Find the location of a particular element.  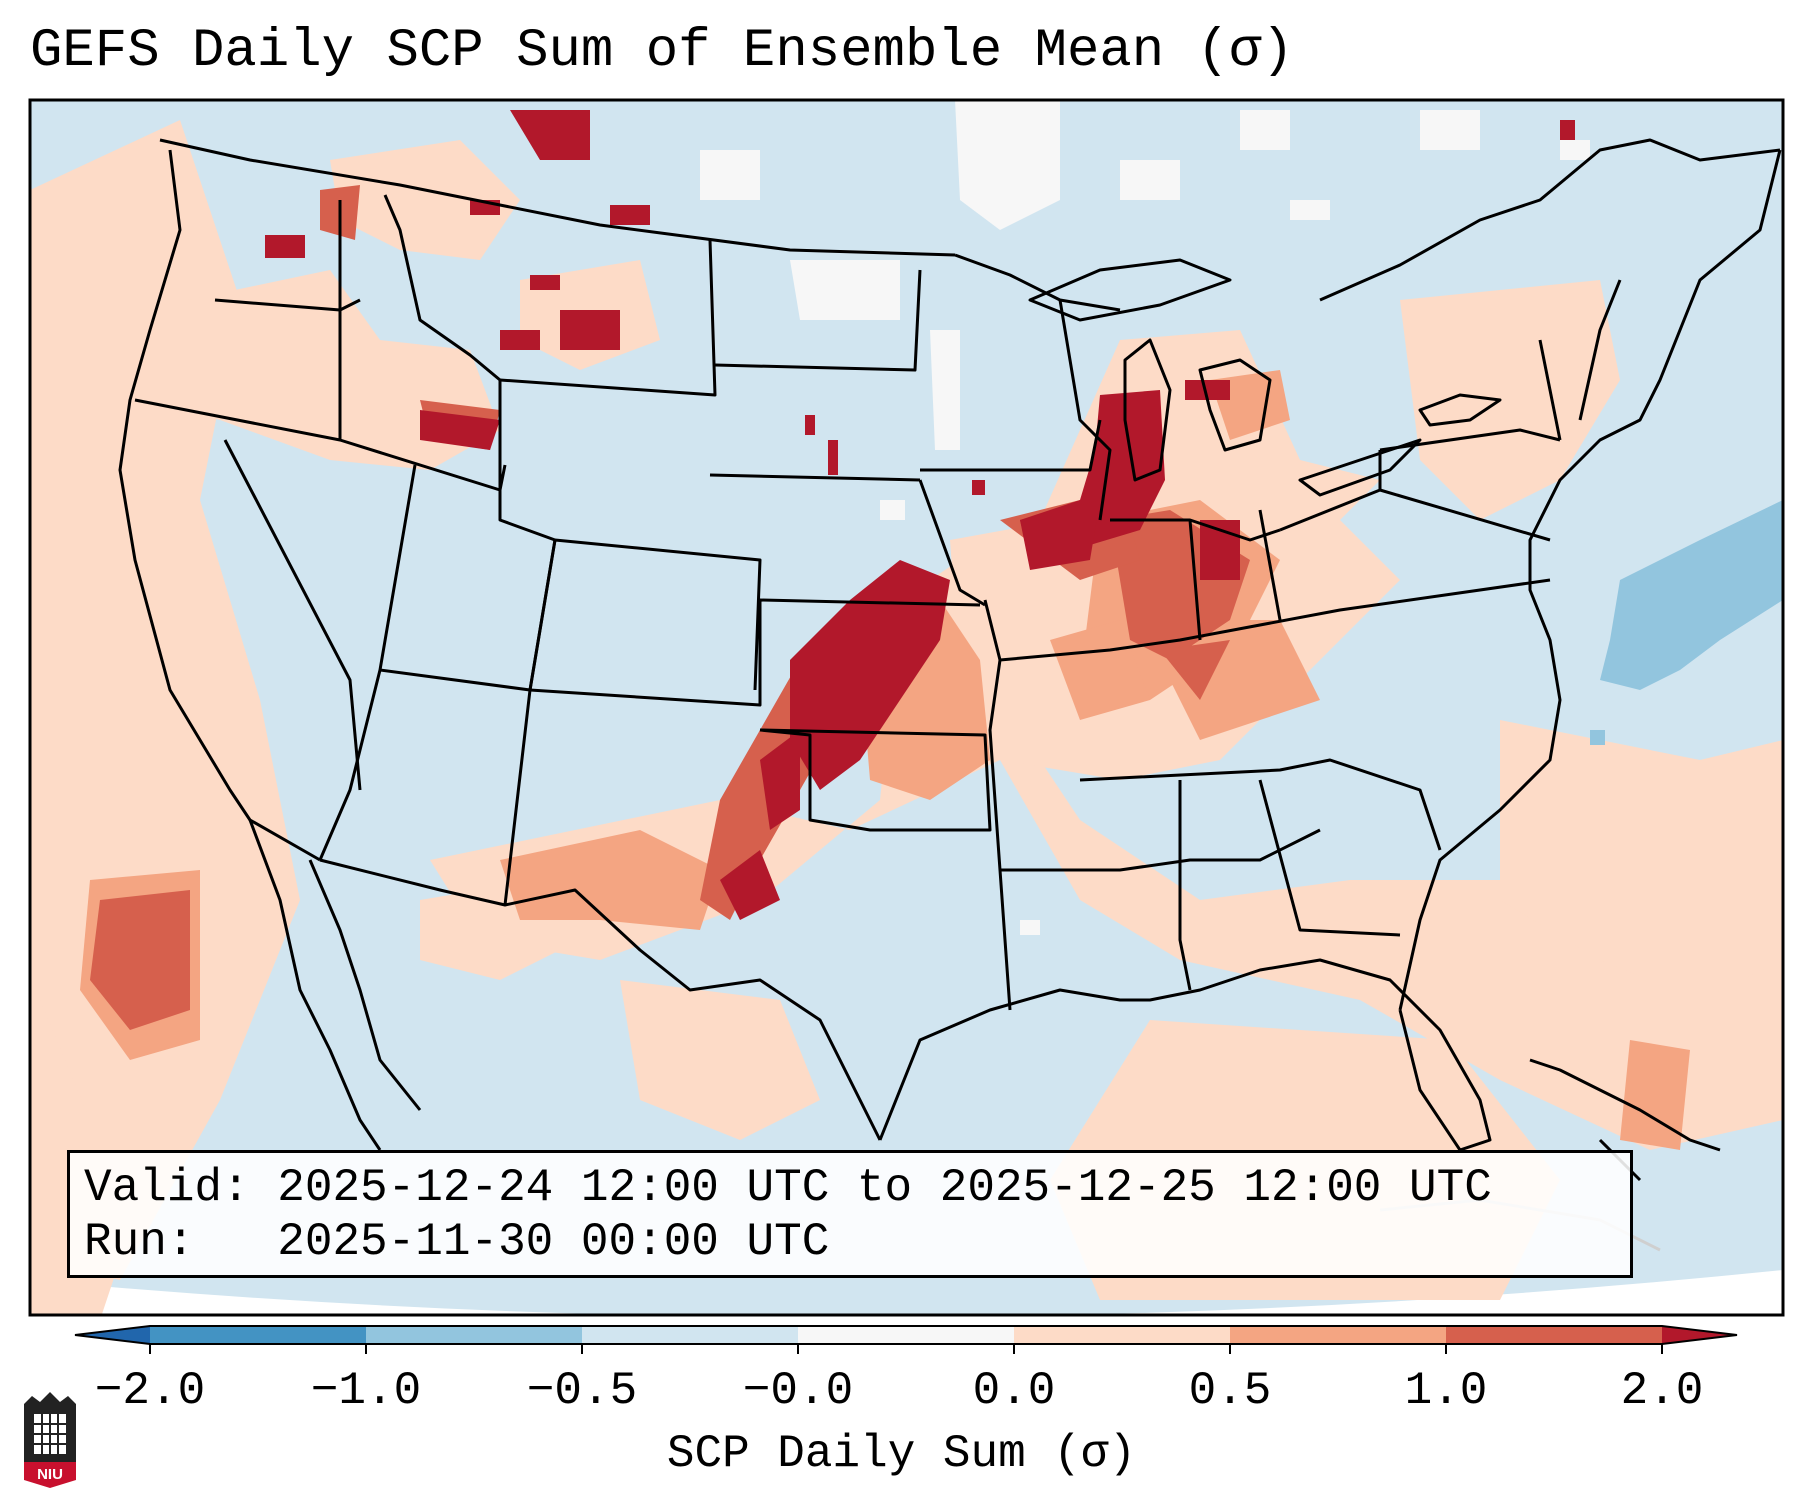

colorbar-extend-high is located at coordinates (1699, 1335).